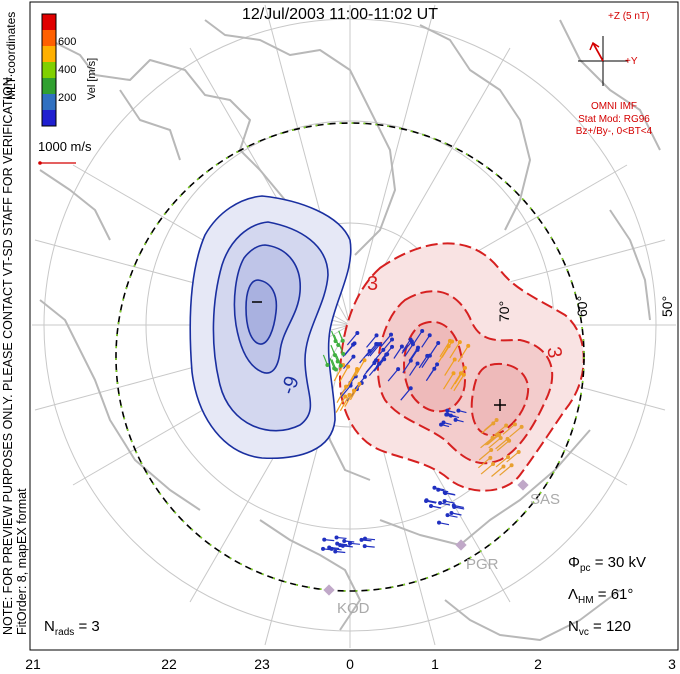 The width and height of the screenshot is (680, 674). What do you see at coordinates (538, 664) in the screenshot?
I see `mlt-label-2: 2` at bounding box center [538, 664].